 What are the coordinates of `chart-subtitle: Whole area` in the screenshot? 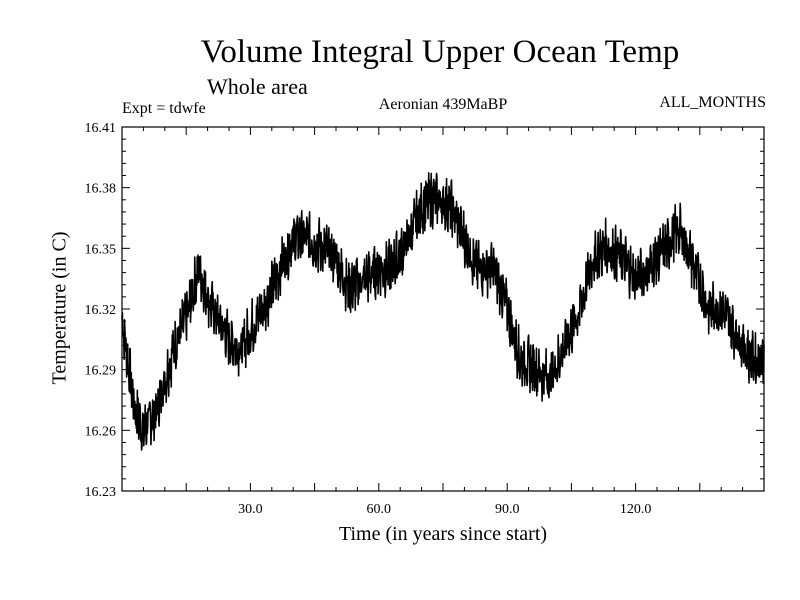 It's located at (257, 86).